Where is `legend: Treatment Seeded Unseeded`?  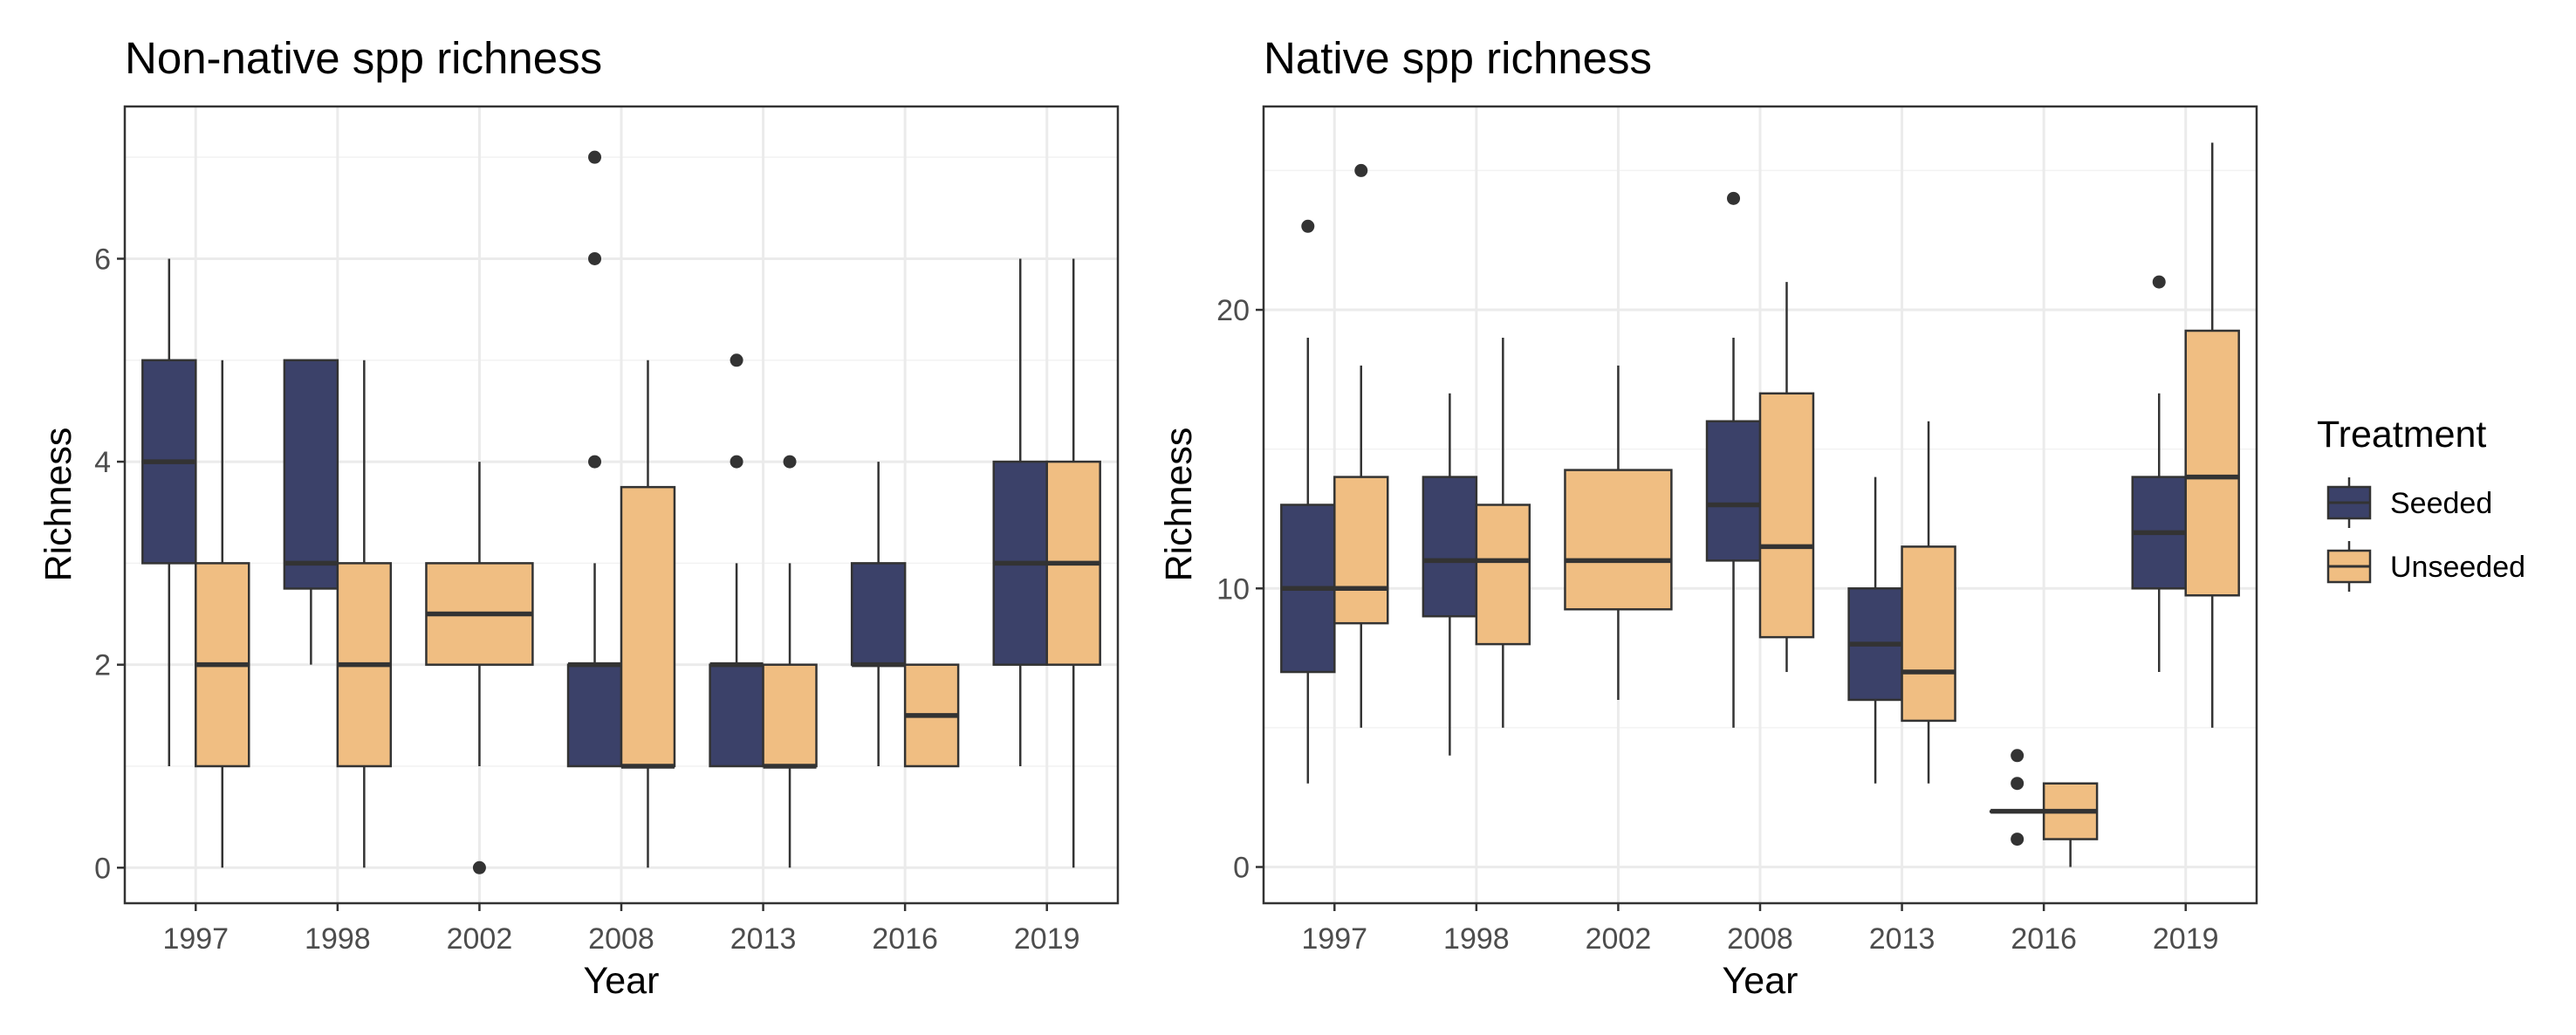 legend: Treatment Seeded Unseeded is located at coordinates (2421, 503).